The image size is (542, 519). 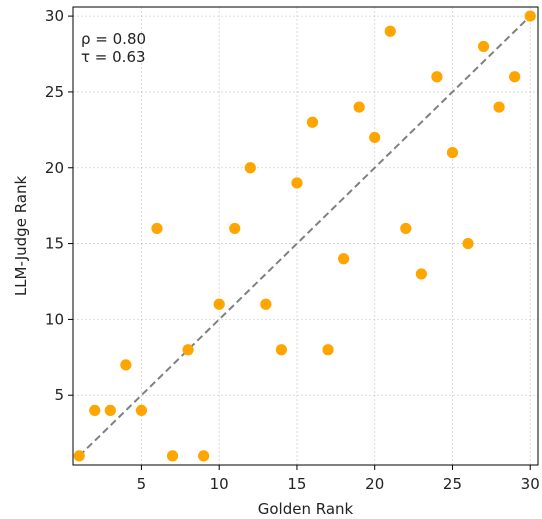 What do you see at coordinates (54, 16) in the screenshot?
I see `y-tick-label: 30` at bounding box center [54, 16].